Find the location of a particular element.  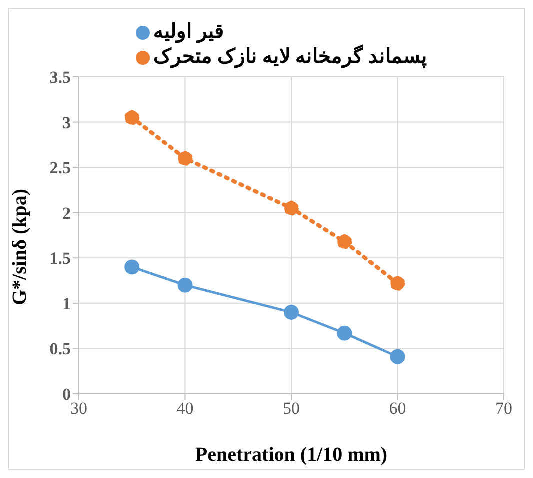

x-tick-label: 70 is located at coordinates (504, 408).